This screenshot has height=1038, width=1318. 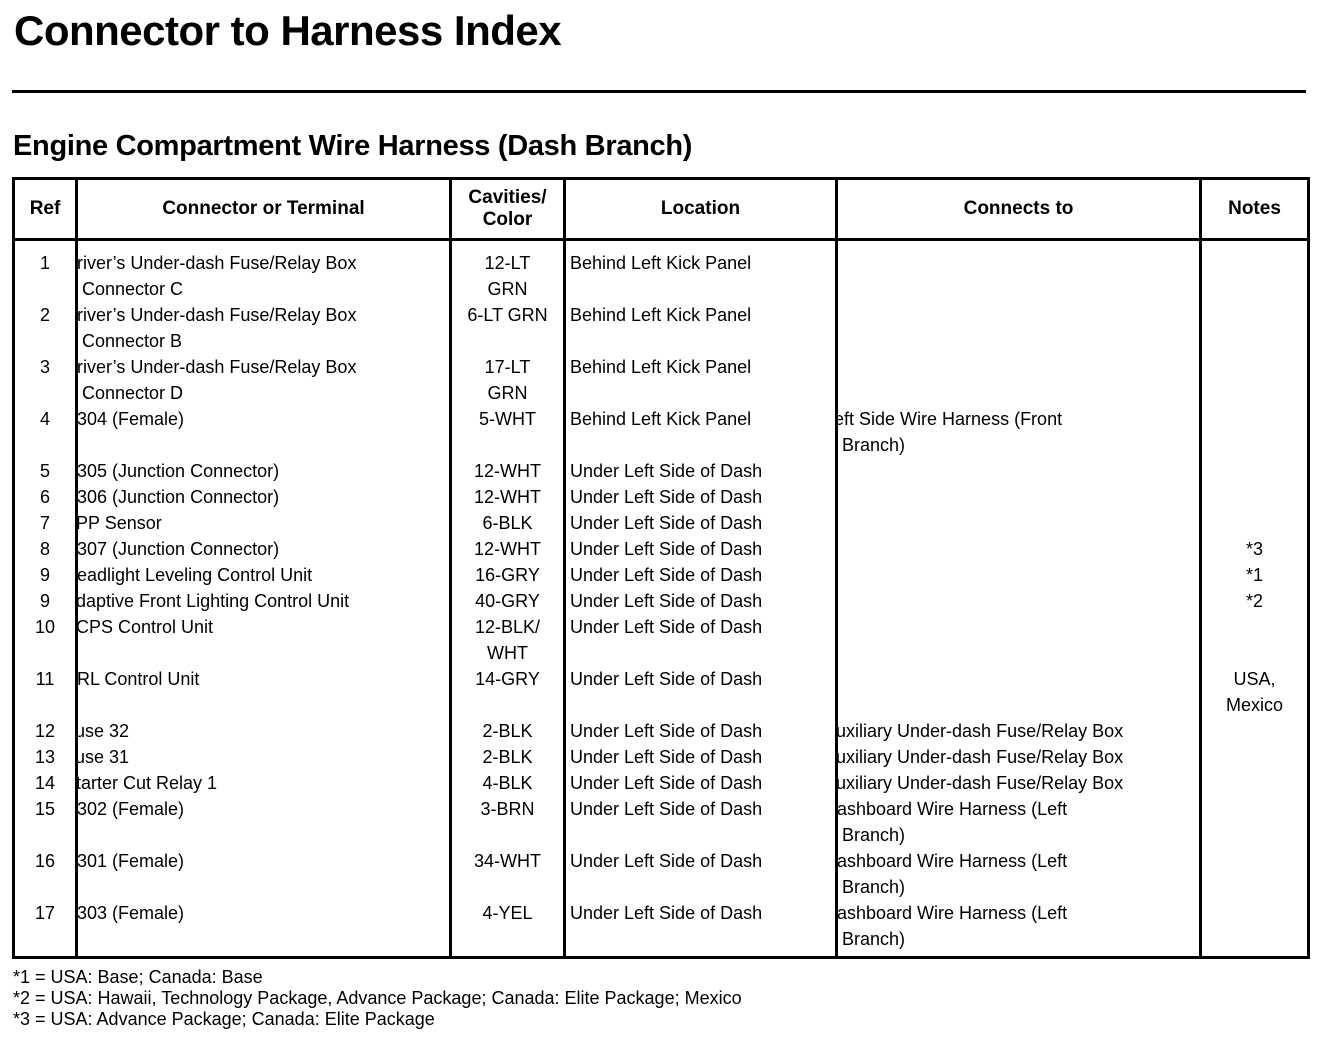 What do you see at coordinates (1254, 601) in the screenshot?
I see `cell-notes: *2` at bounding box center [1254, 601].